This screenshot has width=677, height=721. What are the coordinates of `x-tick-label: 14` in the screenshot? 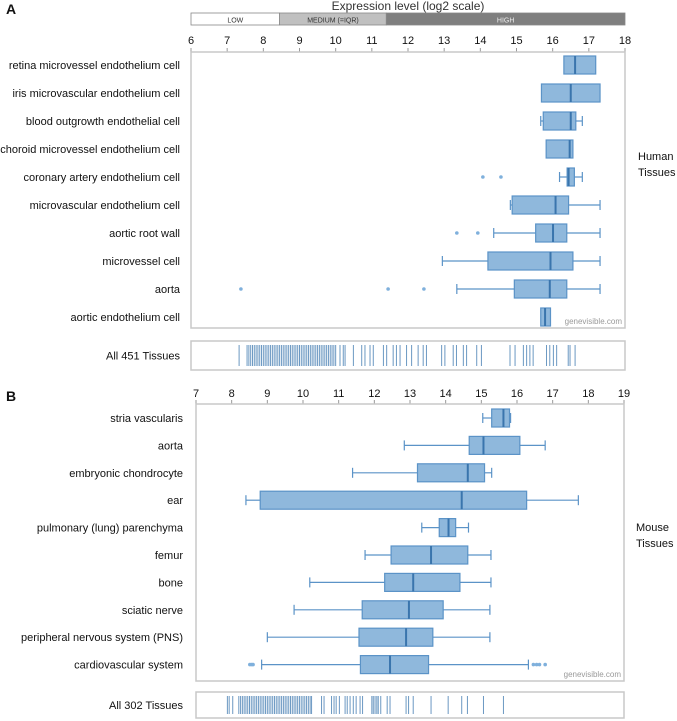 It's located at (446, 394).